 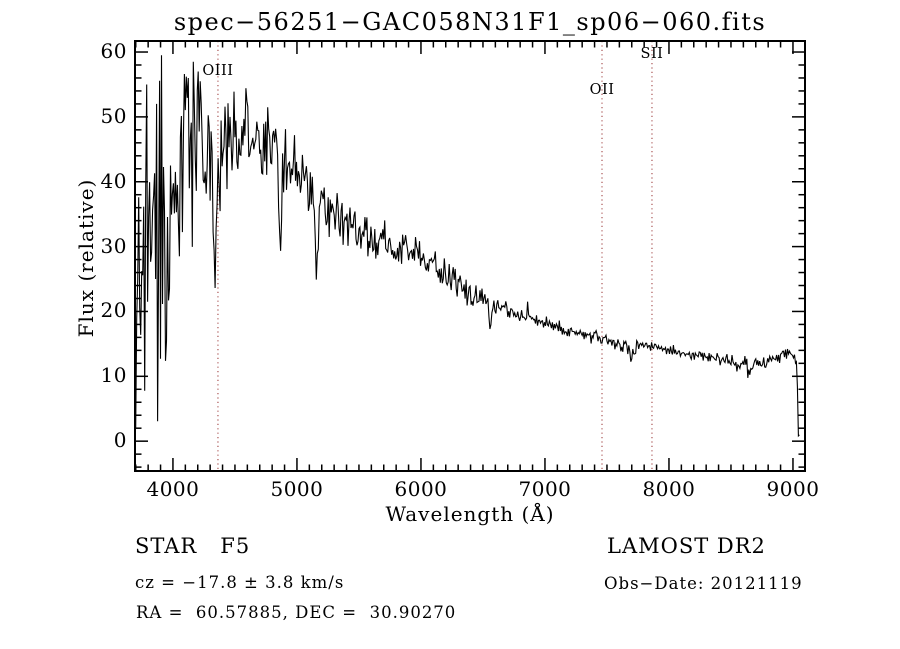 I want to click on line-label-oii: OII, so click(x=602, y=90).